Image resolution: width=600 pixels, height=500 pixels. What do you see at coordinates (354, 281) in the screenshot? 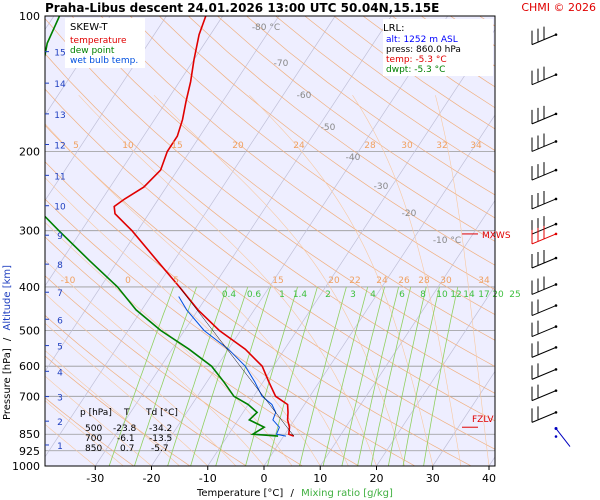
I see `isotherm-label: 22` at bounding box center [354, 281].